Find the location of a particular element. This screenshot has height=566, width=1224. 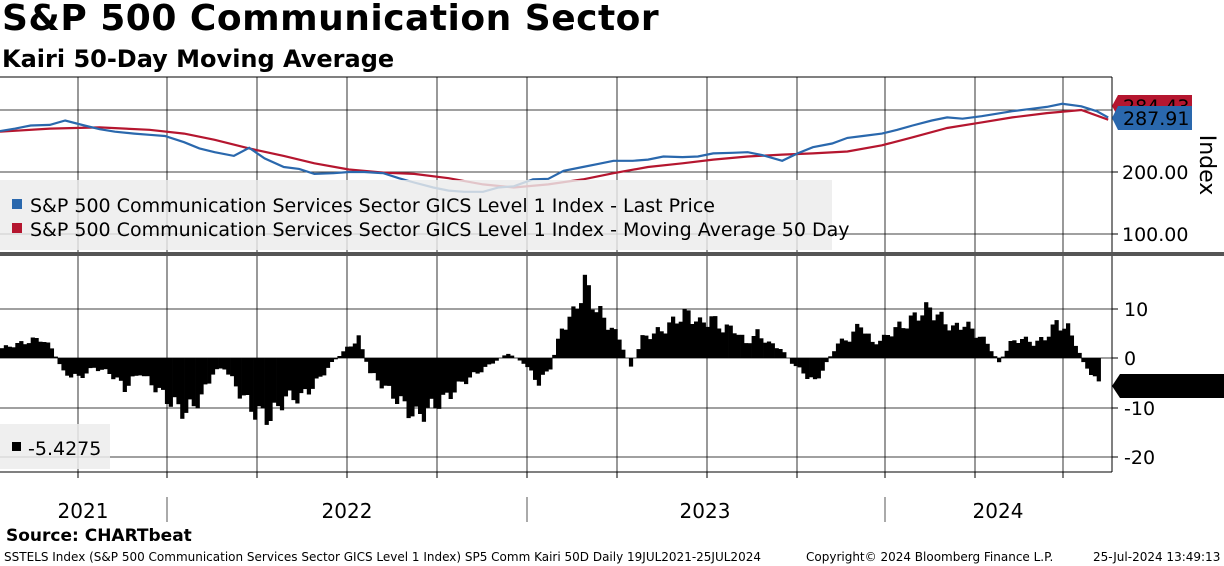

legend-swatch-moving-average is located at coordinates (17, 228).